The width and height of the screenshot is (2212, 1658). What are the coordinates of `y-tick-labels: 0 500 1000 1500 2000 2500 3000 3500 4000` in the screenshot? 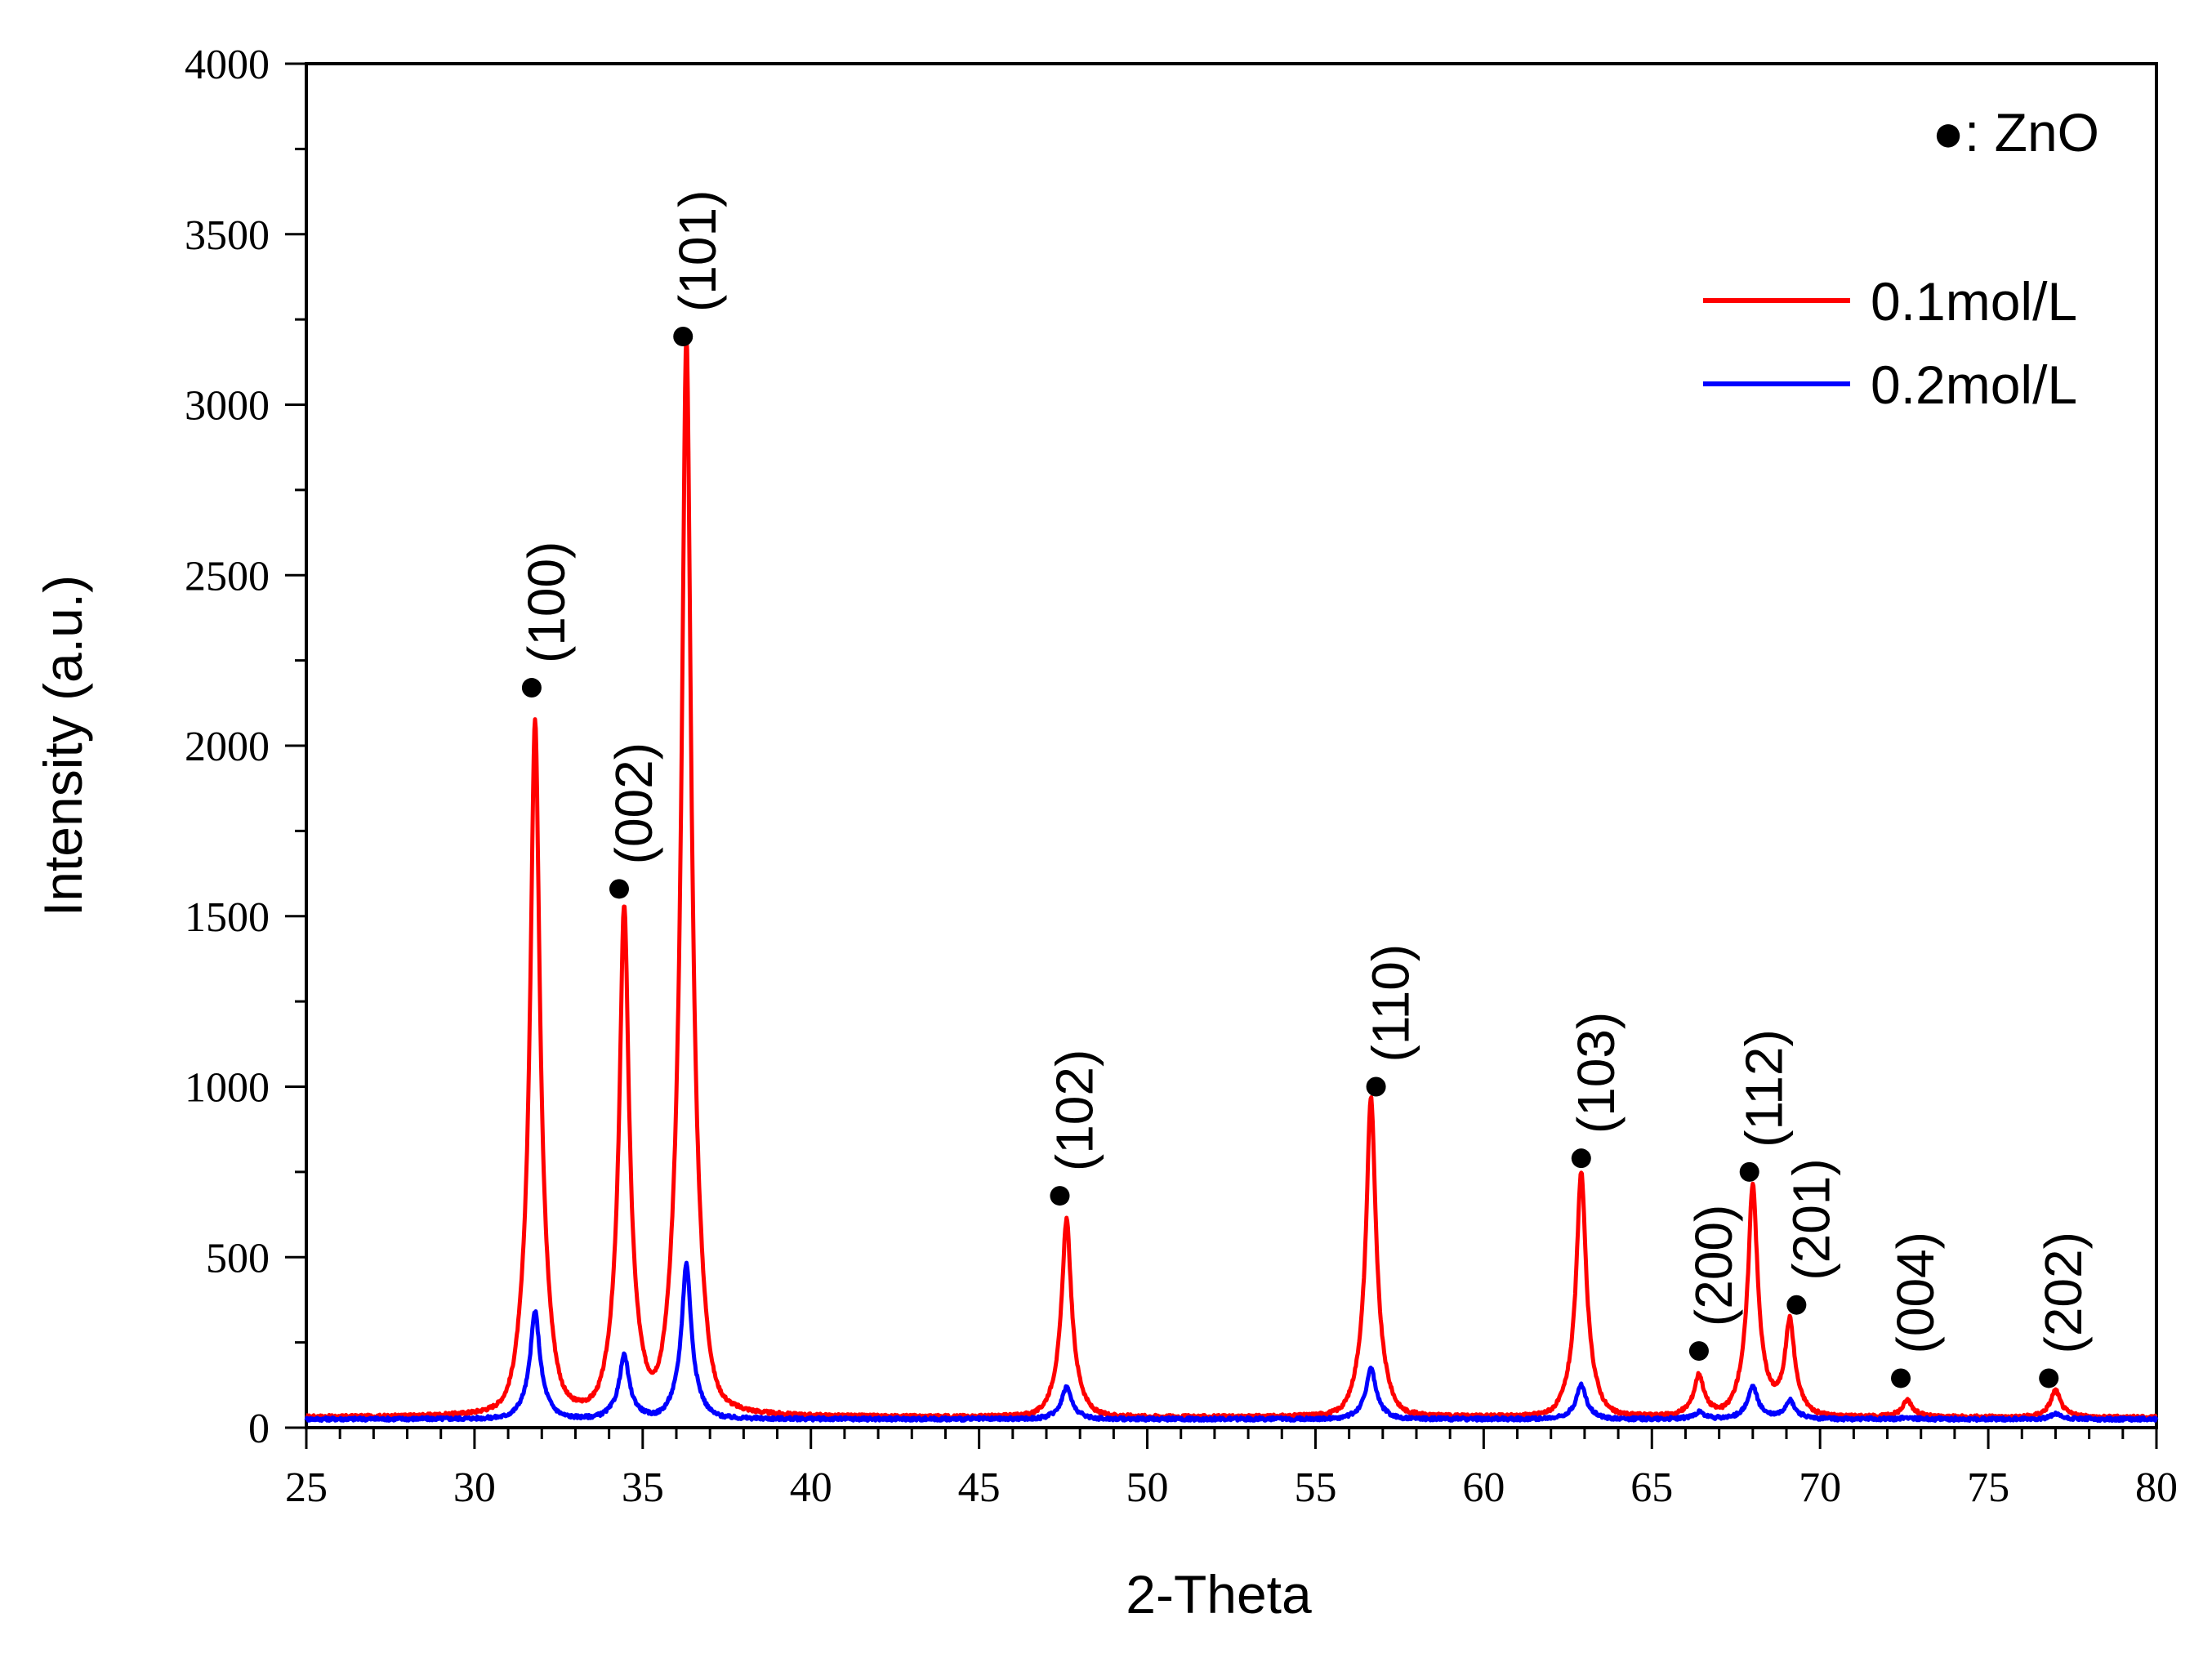 It's located at (227, 747).